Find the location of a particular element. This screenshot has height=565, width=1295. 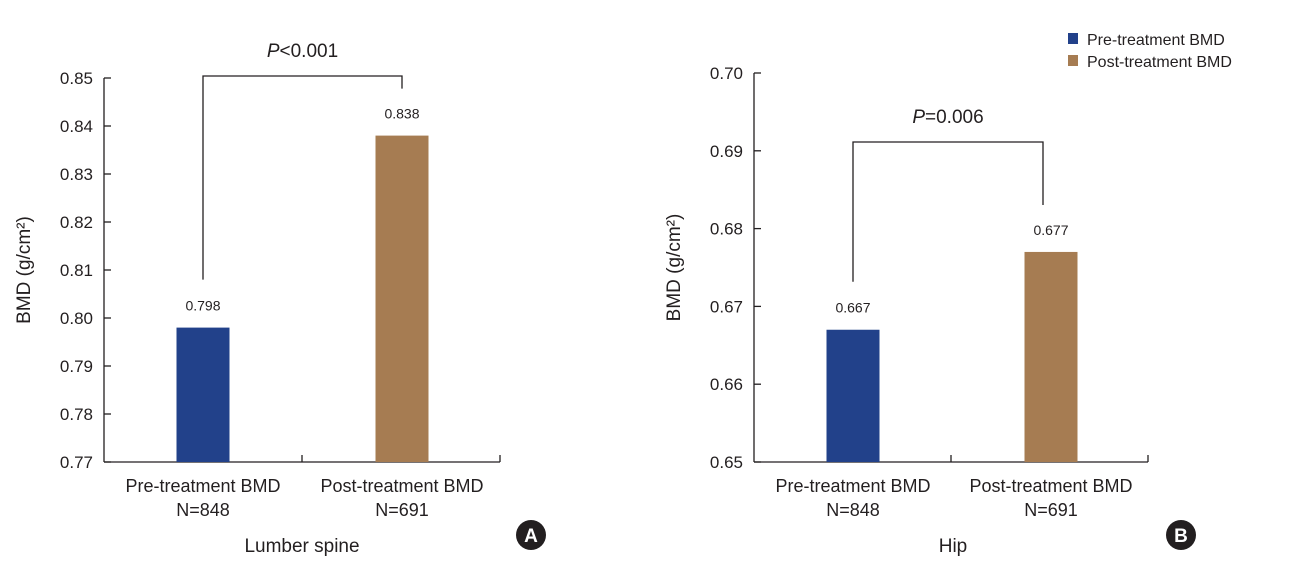

y-tick-label: 0.79 is located at coordinates (76, 366).